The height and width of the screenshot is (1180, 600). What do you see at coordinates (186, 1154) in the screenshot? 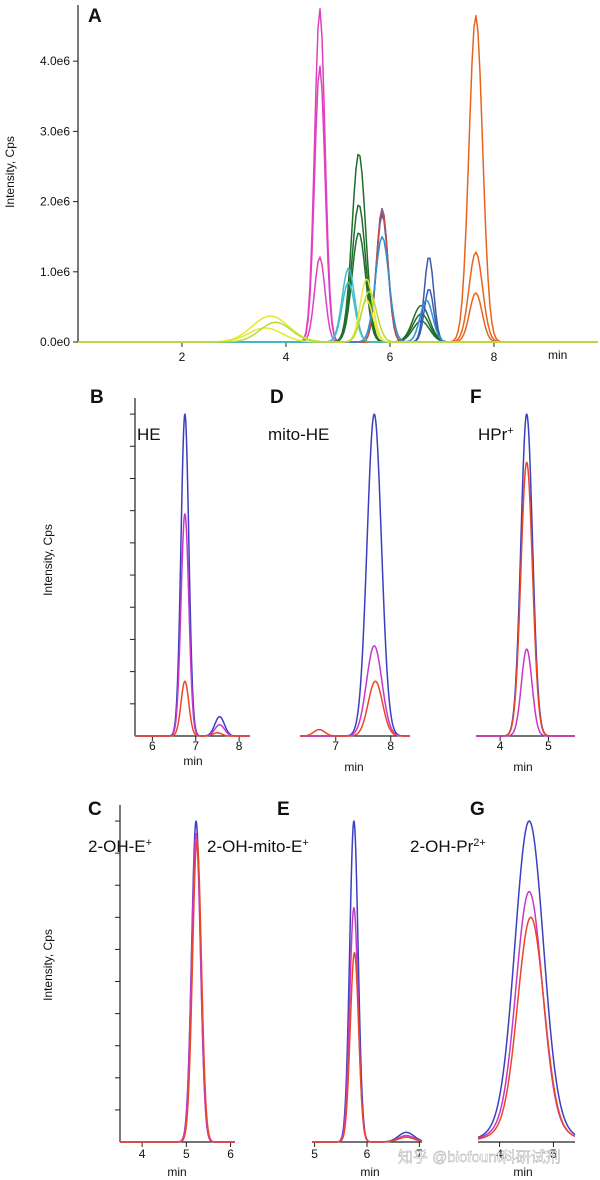
I see `panel-c-x-tick-label: 5` at bounding box center [186, 1154].